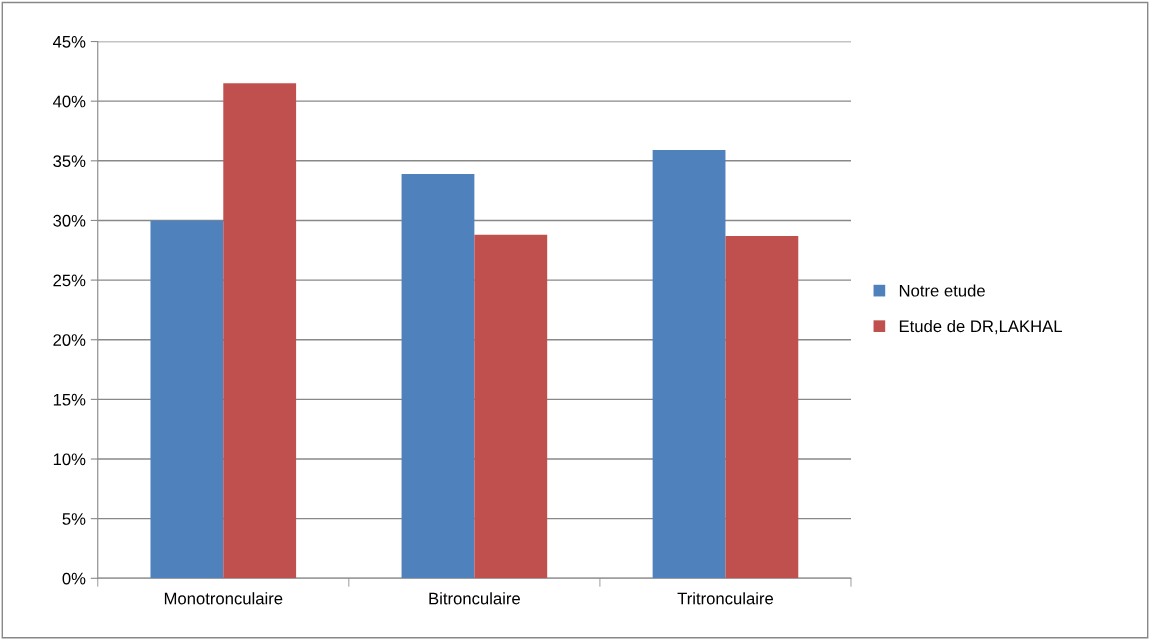 Image resolution: width=1150 pixels, height=639 pixels. I want to click on y-tick-label: 45%, so click(69, 42).